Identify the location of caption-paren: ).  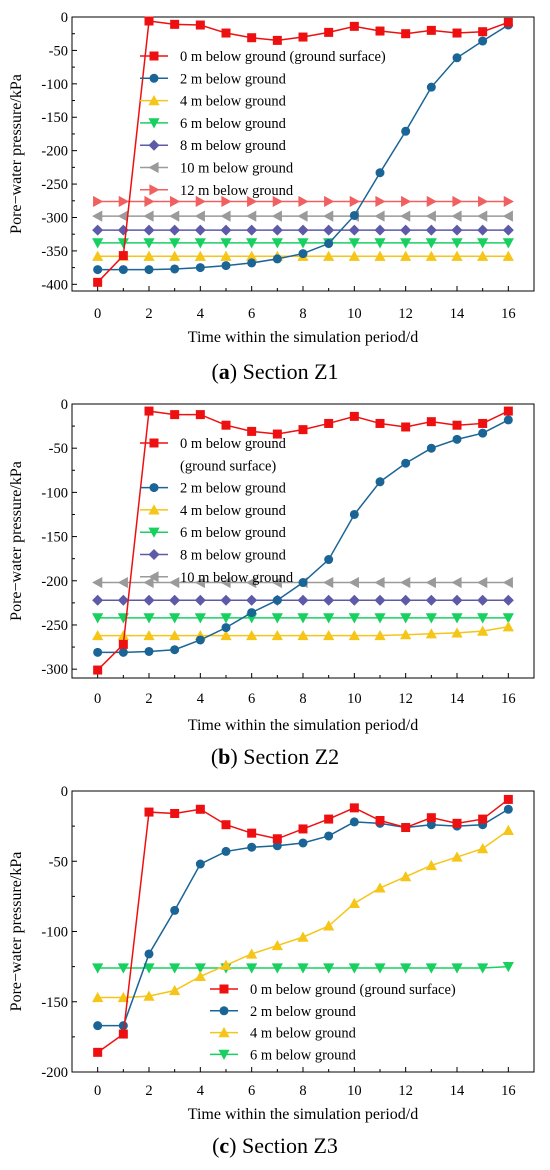
(233, 371).